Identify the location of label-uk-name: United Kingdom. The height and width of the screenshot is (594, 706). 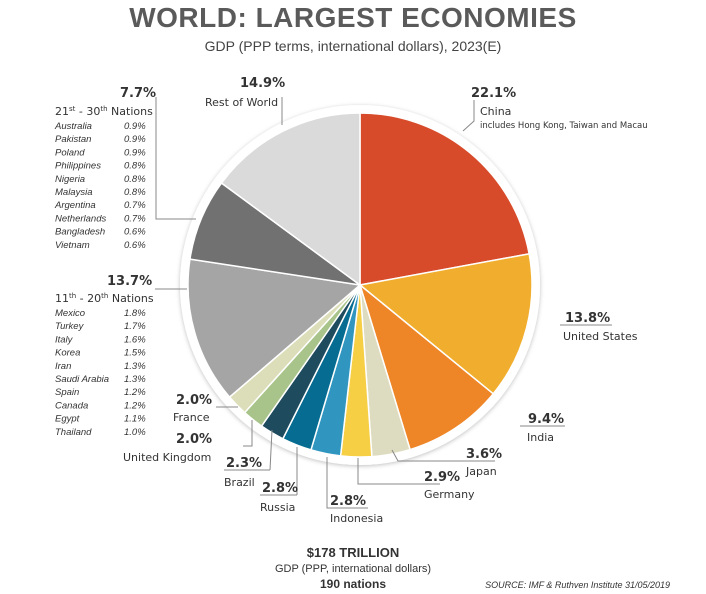
(167, 457).